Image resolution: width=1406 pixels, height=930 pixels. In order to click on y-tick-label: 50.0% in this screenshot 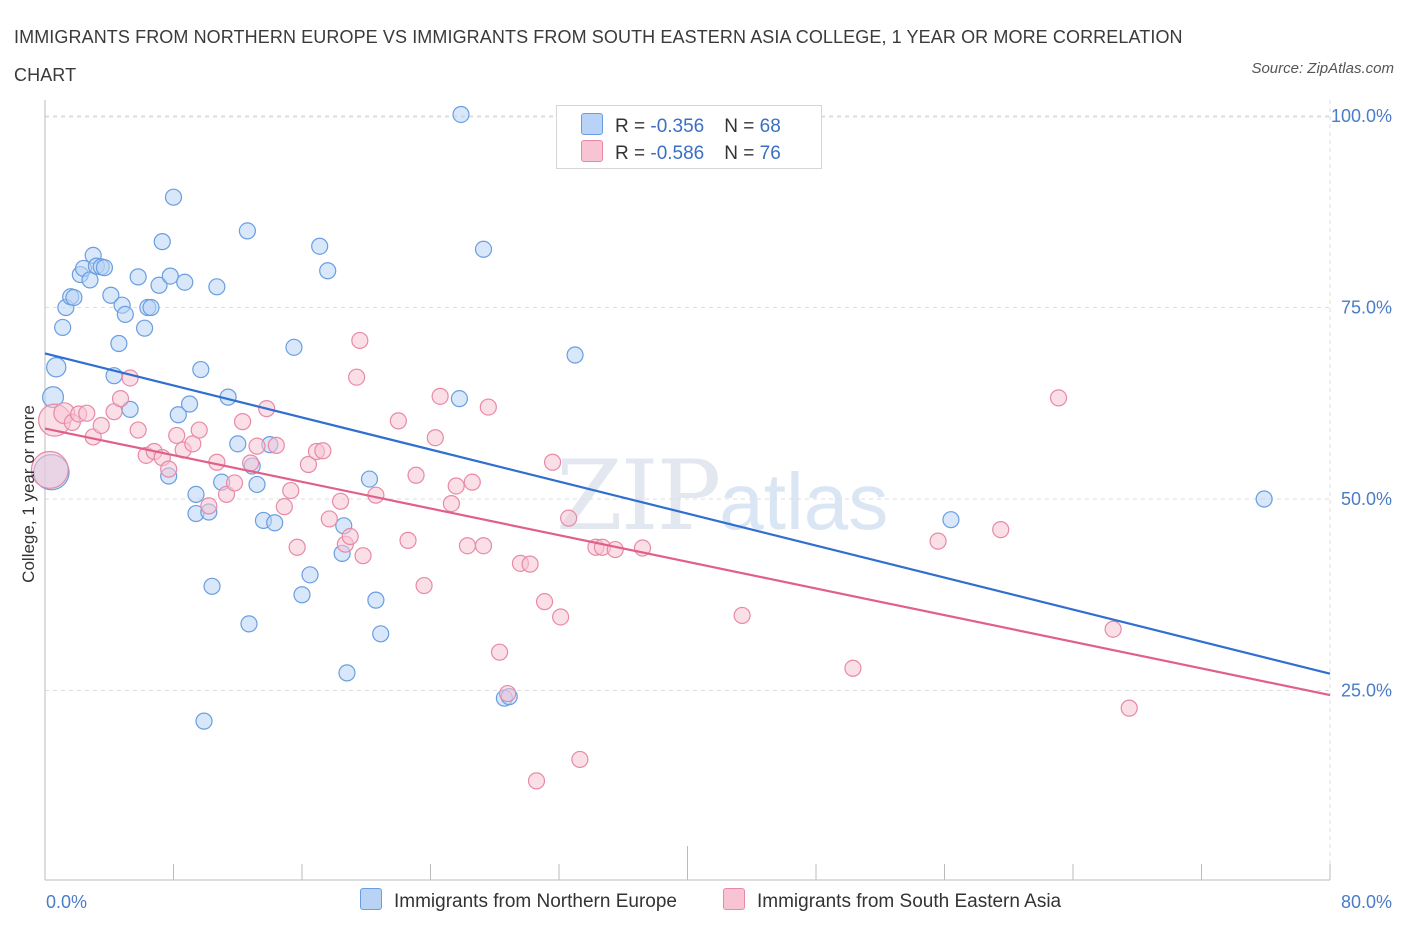, I will do `click(1366, 499)`.